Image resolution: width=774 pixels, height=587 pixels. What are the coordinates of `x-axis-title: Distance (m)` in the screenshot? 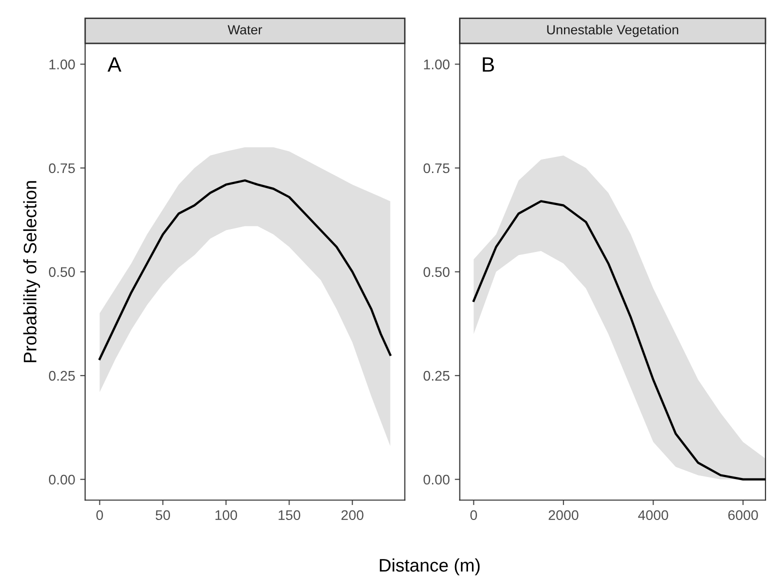 It's located at (430, 567).